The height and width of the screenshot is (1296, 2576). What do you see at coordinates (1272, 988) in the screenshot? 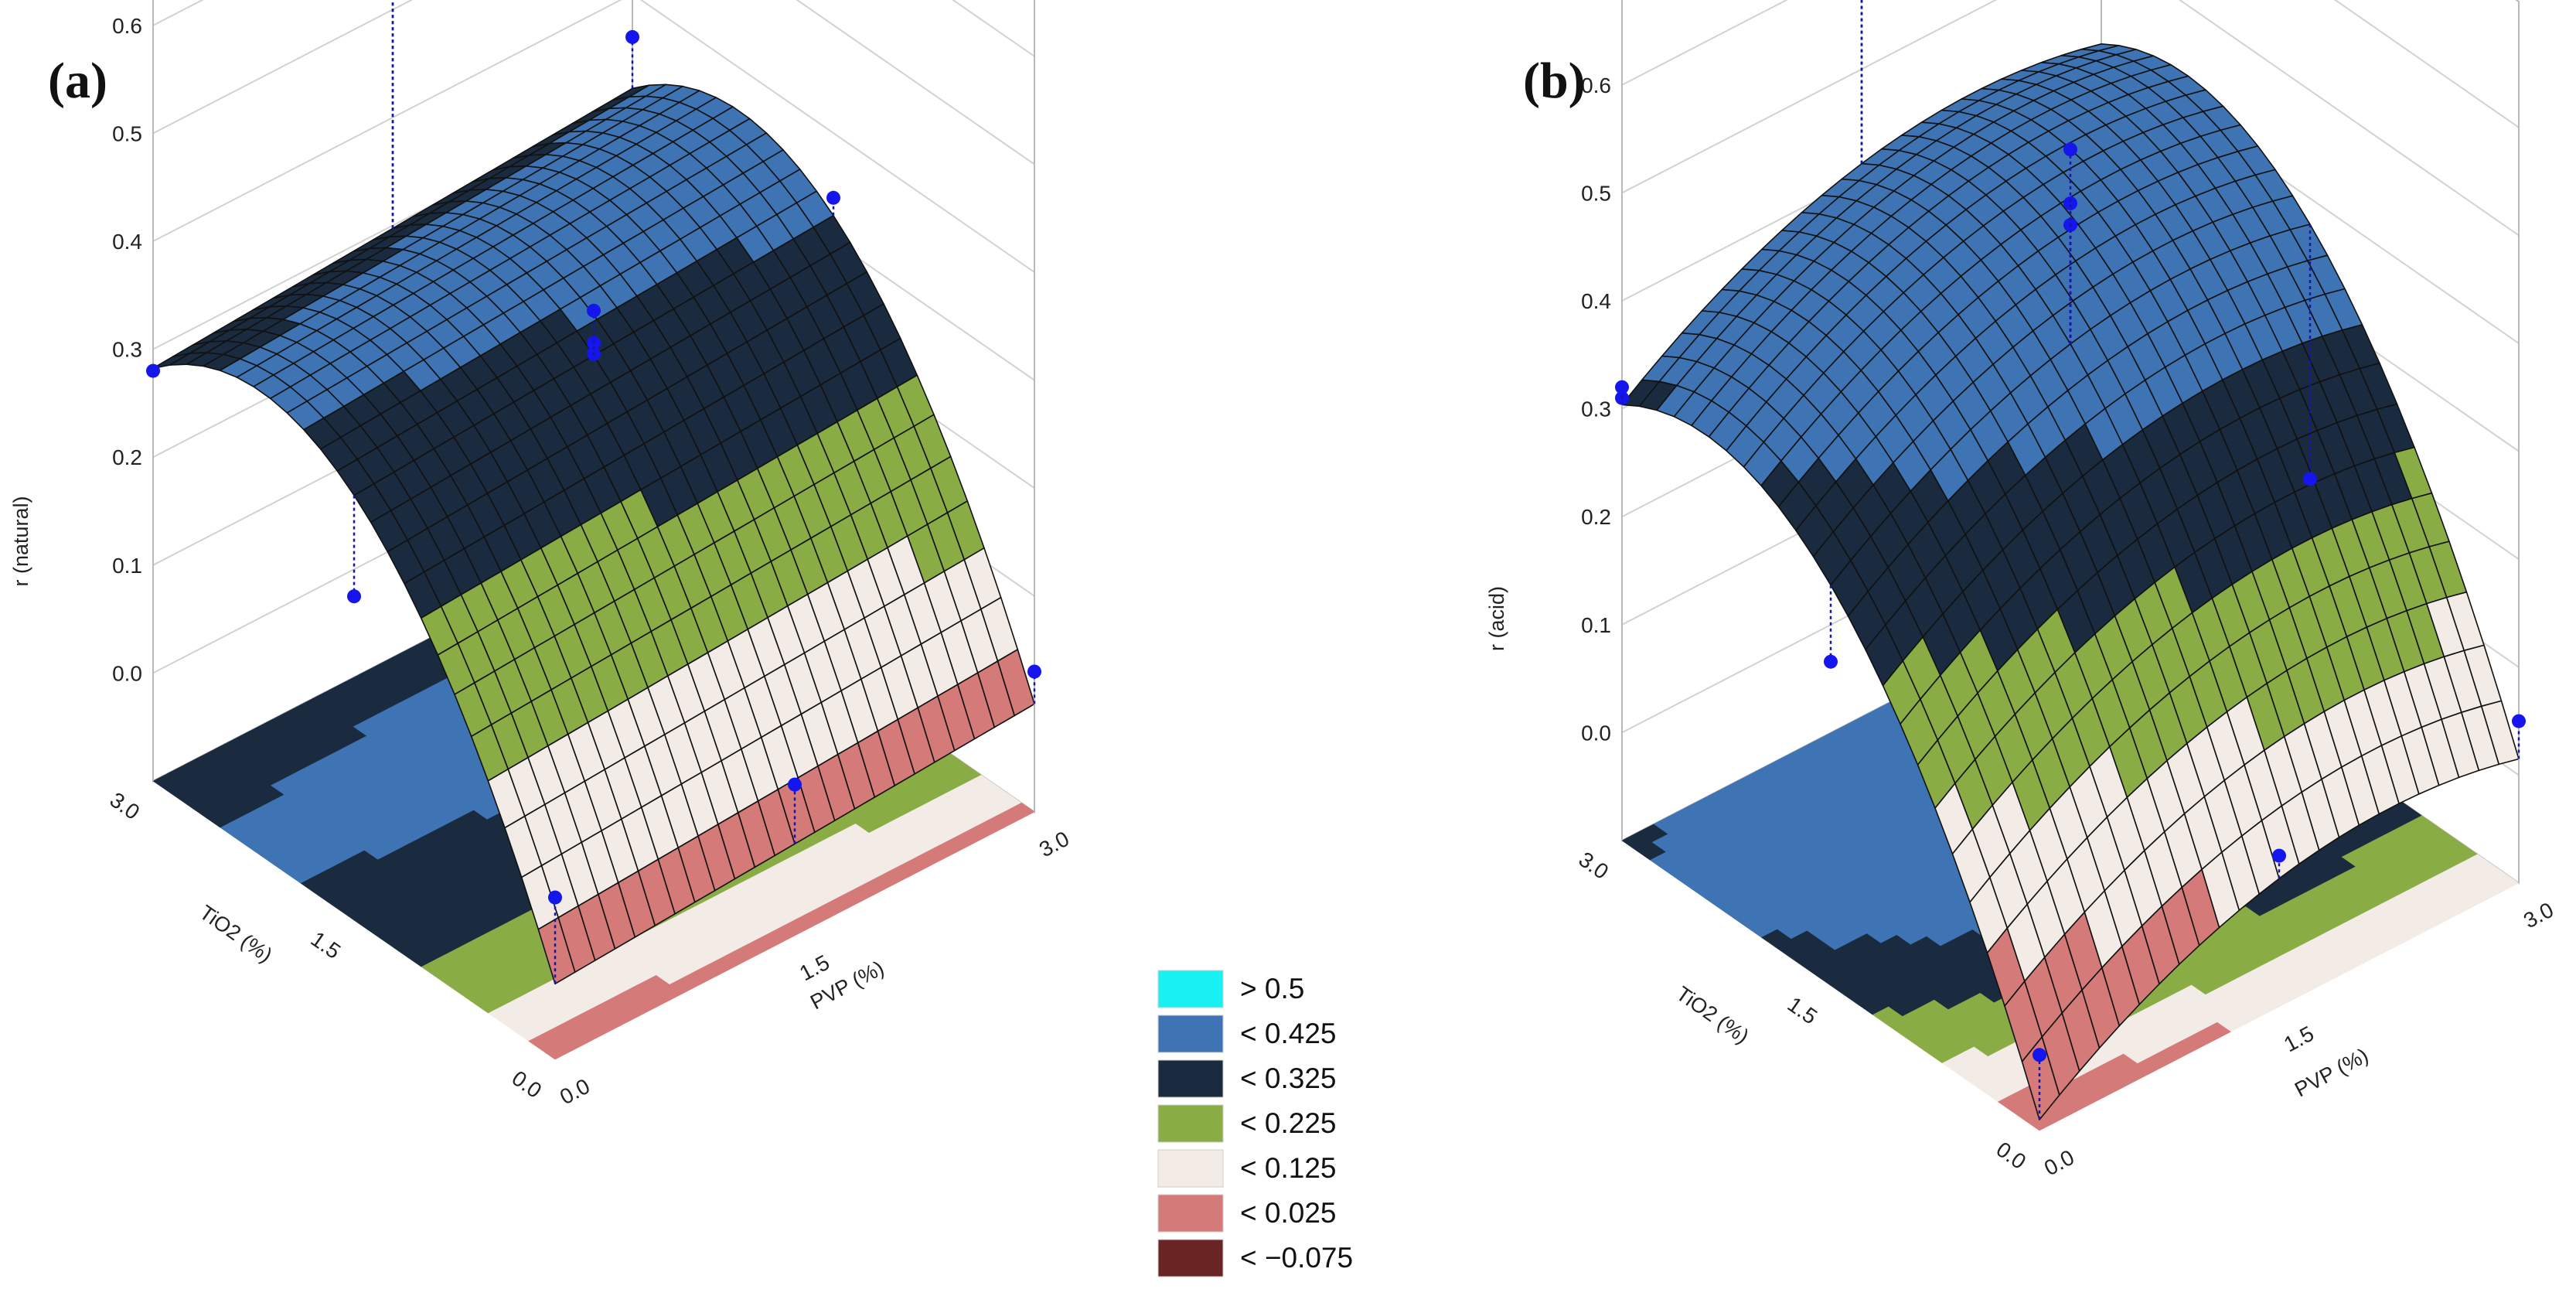
I see `legend-label: > 0.5` at bounding box center [1272, 988].